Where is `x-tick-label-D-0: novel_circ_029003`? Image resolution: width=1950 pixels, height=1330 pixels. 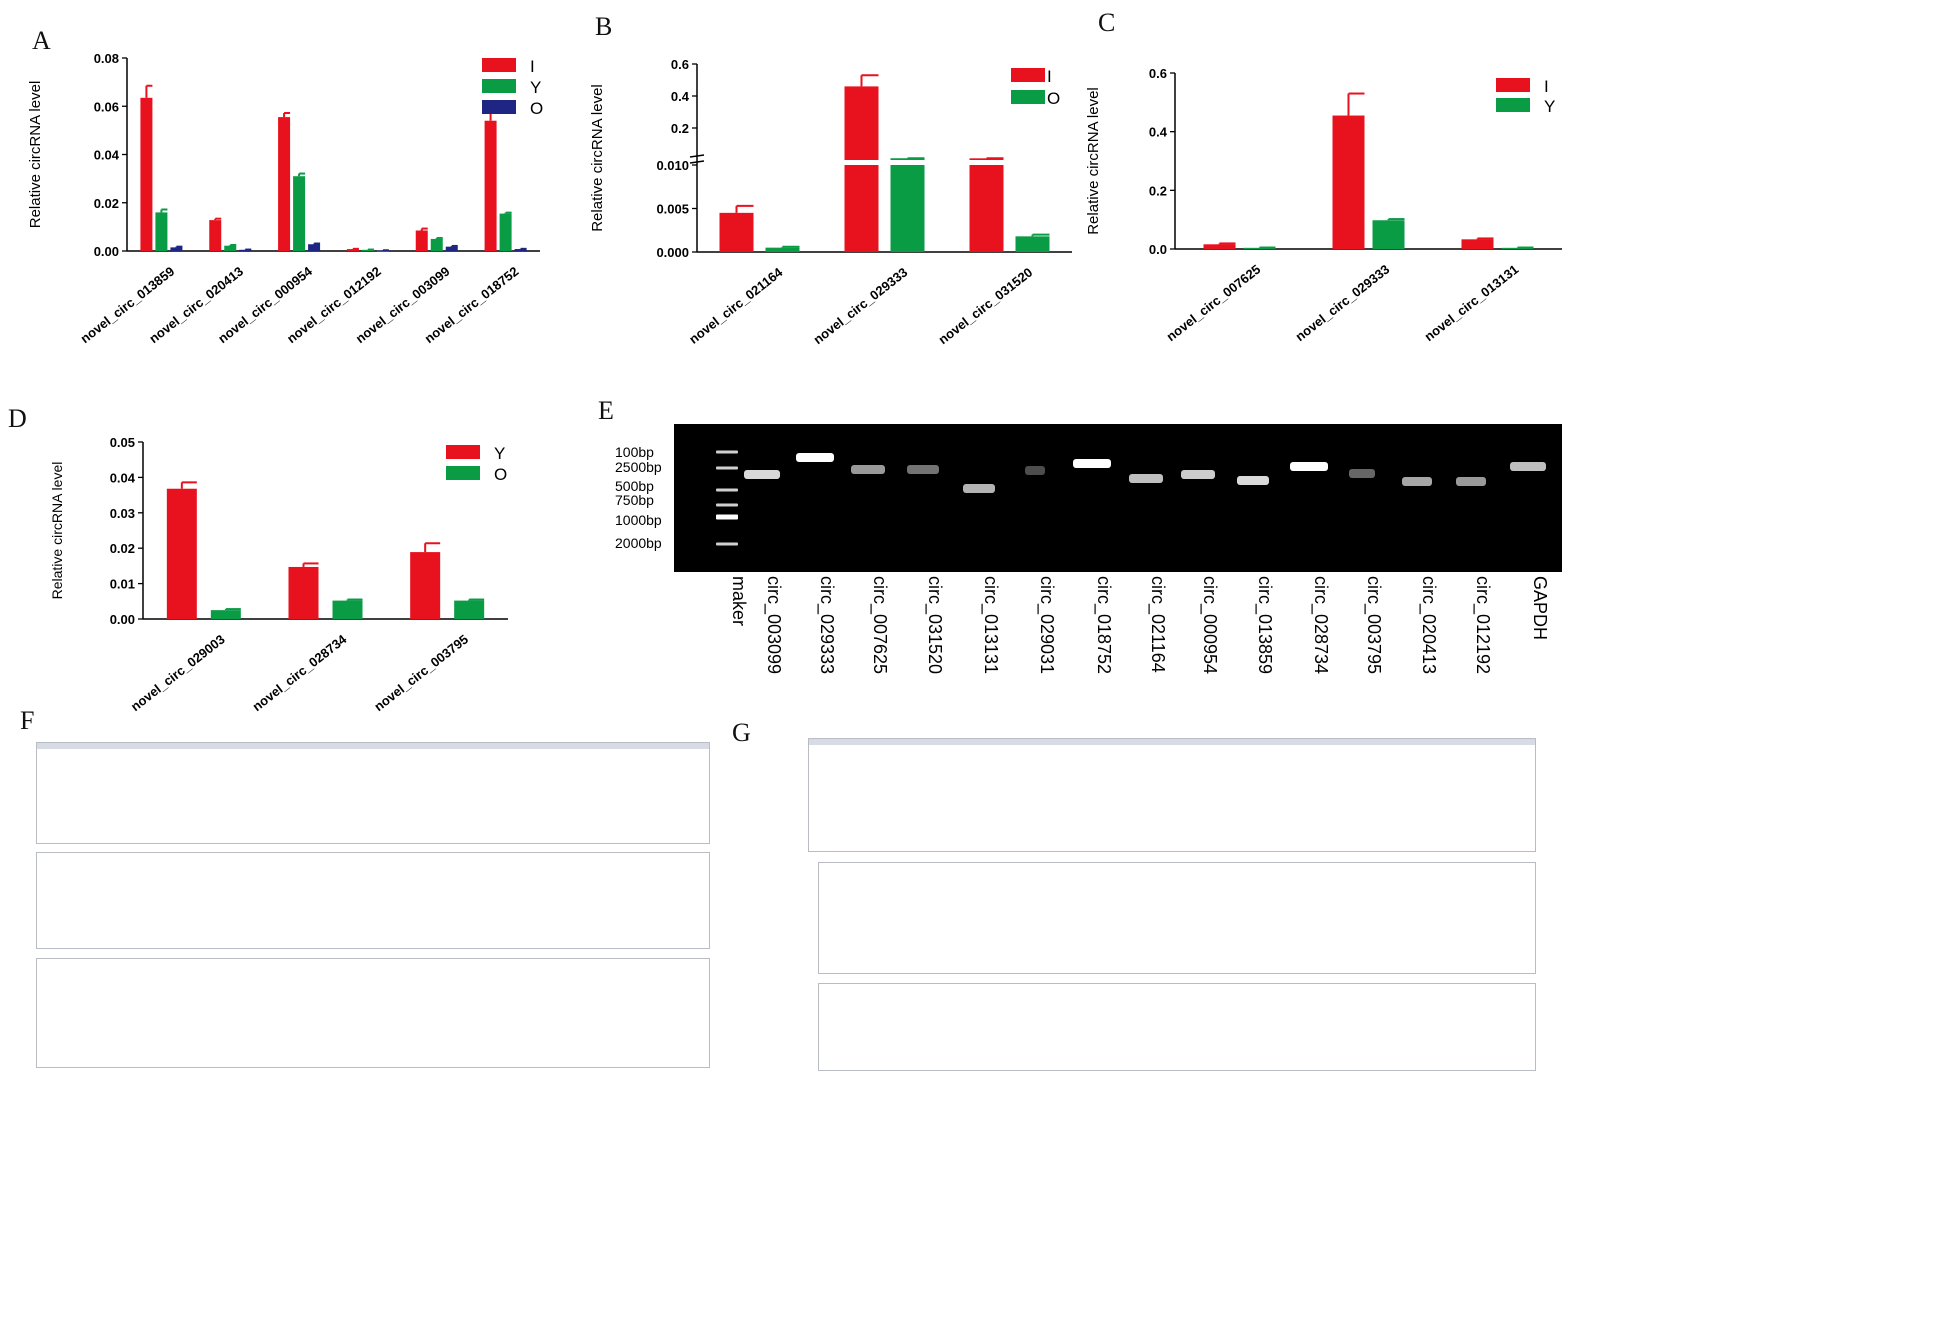
x-tick-label-D-0: novel_circ_029003 is located at coordinates (178, 673).